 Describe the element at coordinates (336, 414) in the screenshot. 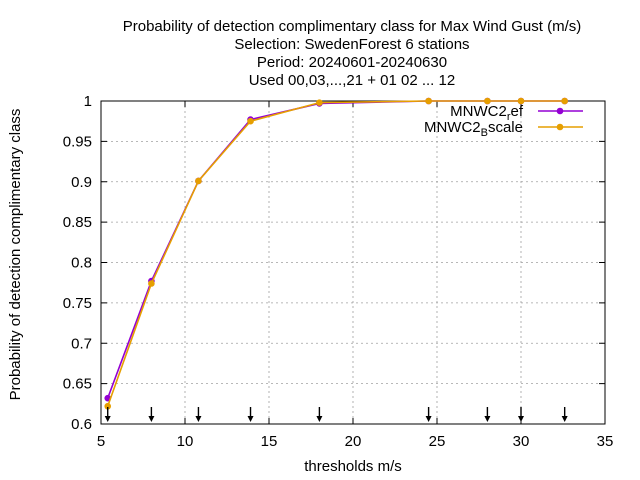

I see `threshold-markers` at that location.